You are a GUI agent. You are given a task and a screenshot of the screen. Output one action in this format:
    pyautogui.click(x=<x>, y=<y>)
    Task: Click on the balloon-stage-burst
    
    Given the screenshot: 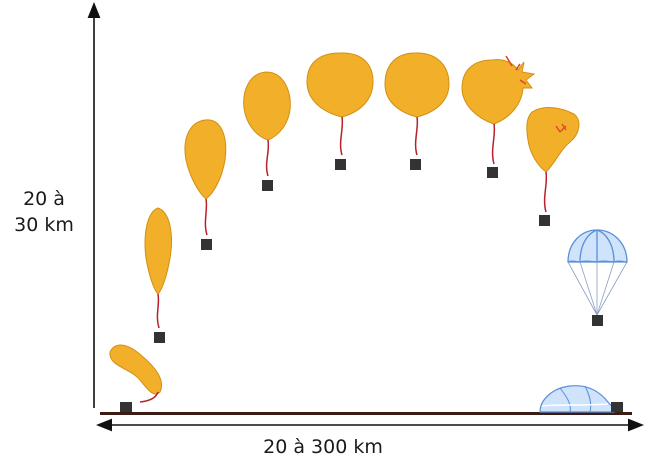 What is the action you would take?
    pyautogui.click(x=498, y=116)
    